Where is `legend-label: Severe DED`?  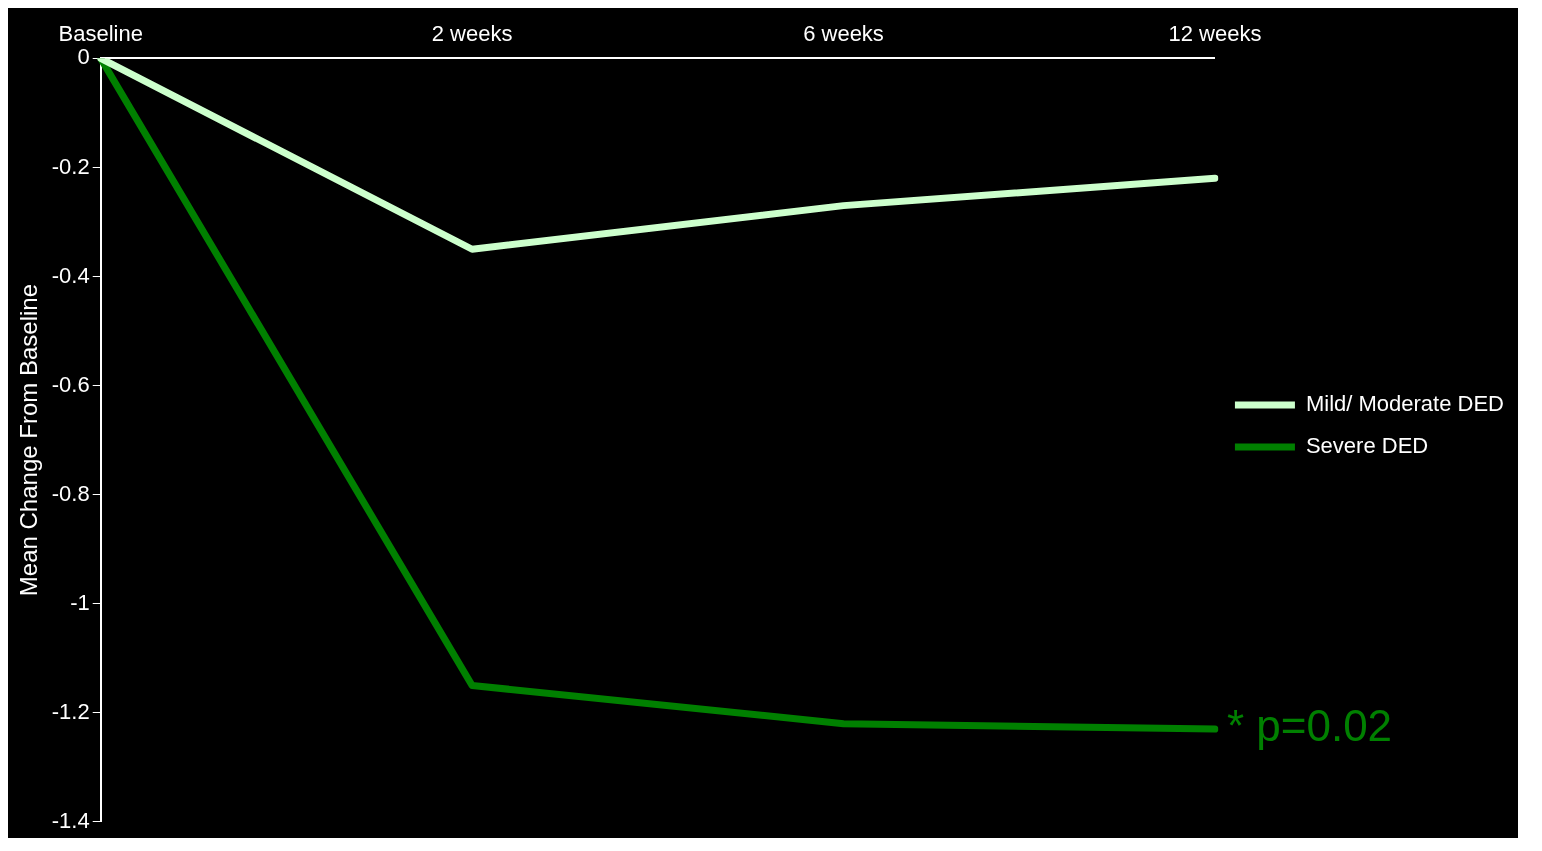
legend-label: Severe DED is located at coordinates (1367, 446).